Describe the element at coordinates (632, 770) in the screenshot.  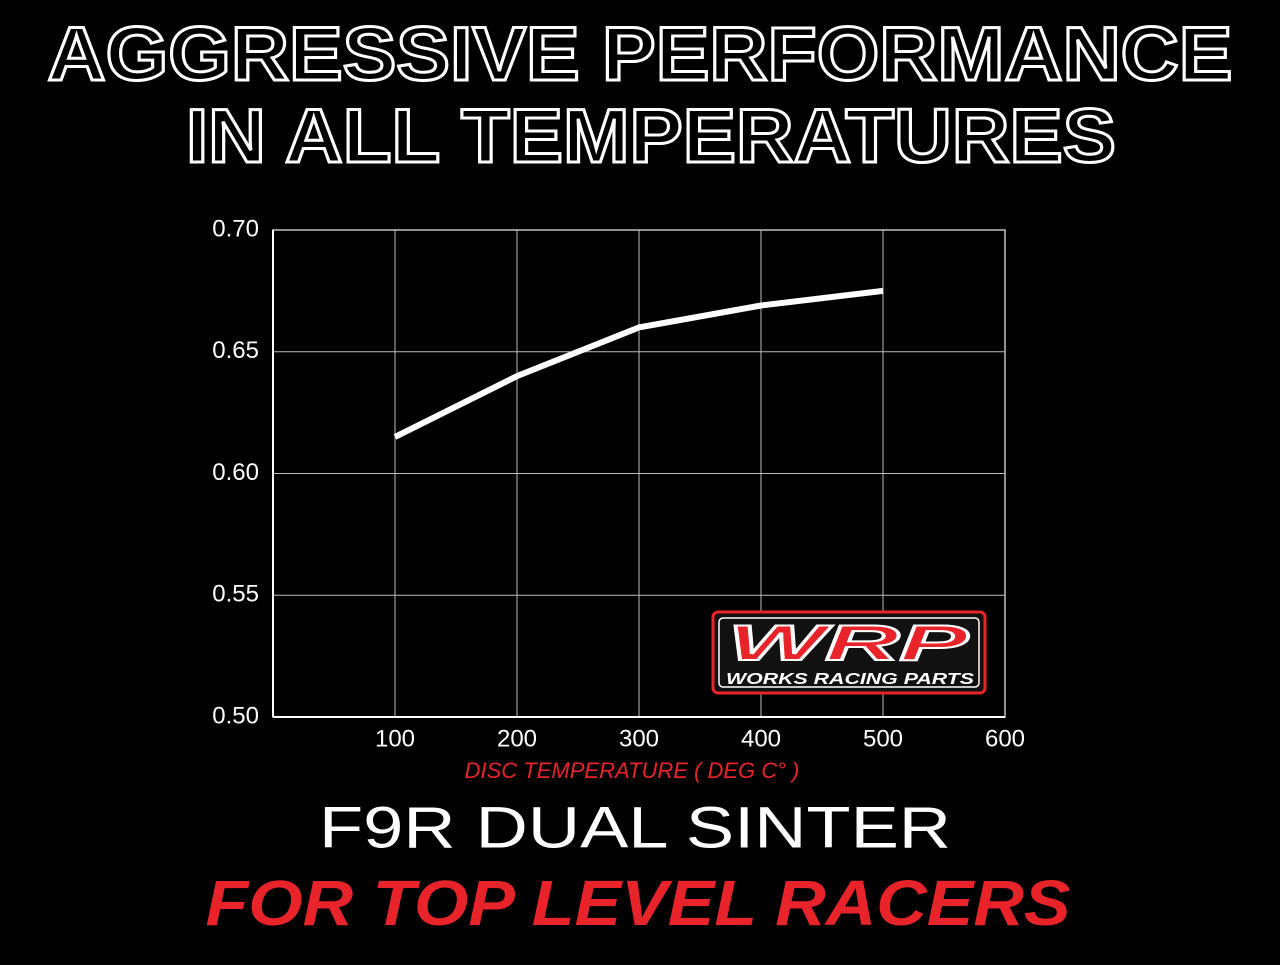
I see `x-axis-label: DISC TEMPERATURE ( DEG C° )` at that location.